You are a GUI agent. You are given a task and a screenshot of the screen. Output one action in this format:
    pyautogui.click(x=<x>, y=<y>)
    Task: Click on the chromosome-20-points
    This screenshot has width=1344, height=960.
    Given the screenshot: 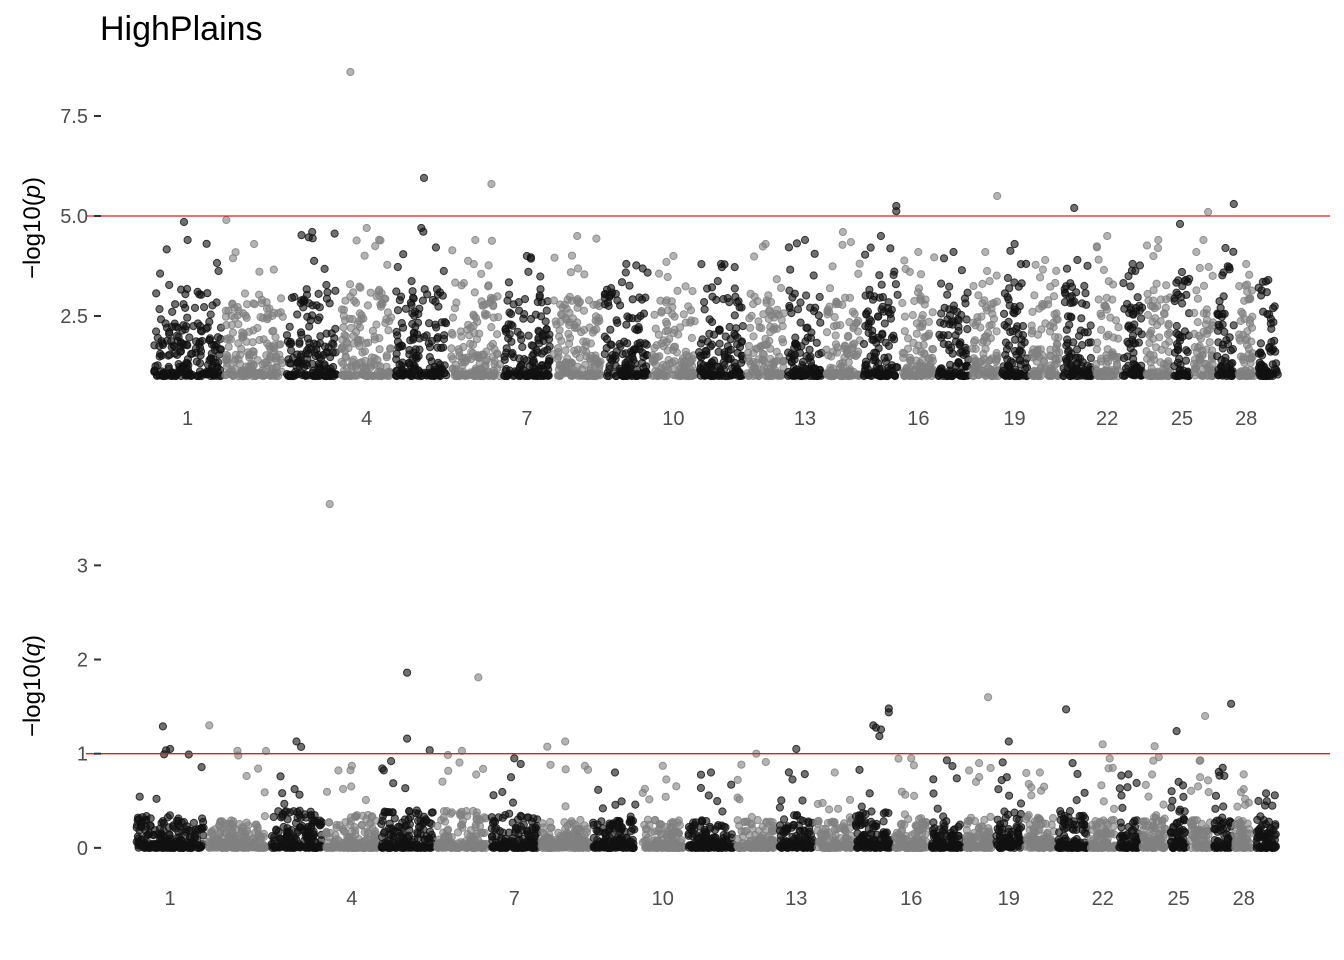 What is the action you would take?
    pyautogui.click(x=1045, y=318)
    